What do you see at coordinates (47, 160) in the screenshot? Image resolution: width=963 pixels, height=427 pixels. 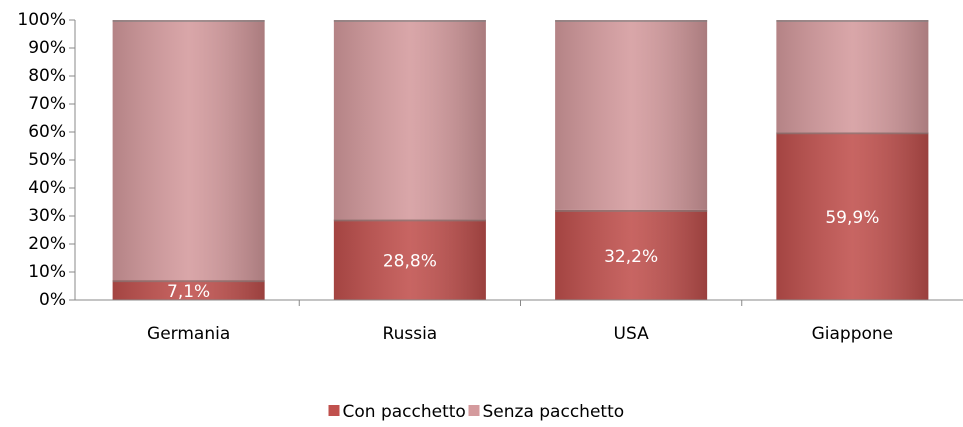 I see `y-tick-label: 50%` at bounding box center [47, 160].